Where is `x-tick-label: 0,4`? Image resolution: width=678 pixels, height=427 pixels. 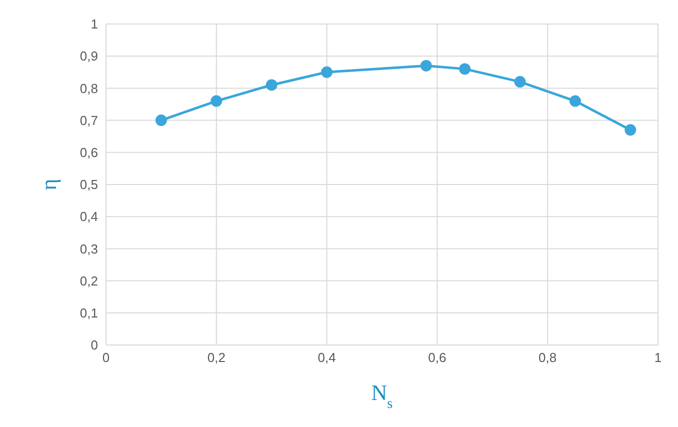
x-tick-label: 0,4 is located at coordinates (327, 358).